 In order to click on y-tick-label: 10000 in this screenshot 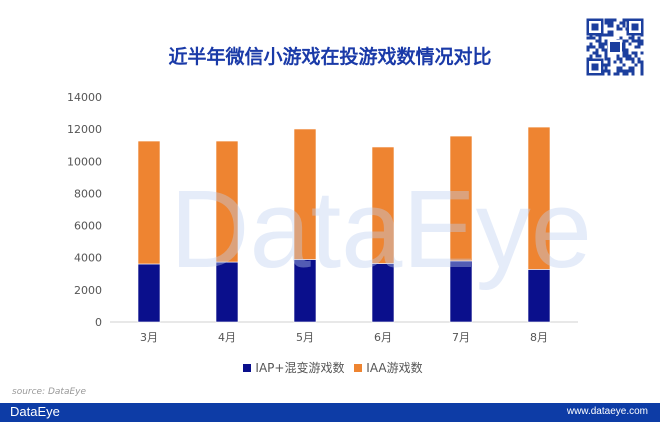, I will do `click(84, 161)`.